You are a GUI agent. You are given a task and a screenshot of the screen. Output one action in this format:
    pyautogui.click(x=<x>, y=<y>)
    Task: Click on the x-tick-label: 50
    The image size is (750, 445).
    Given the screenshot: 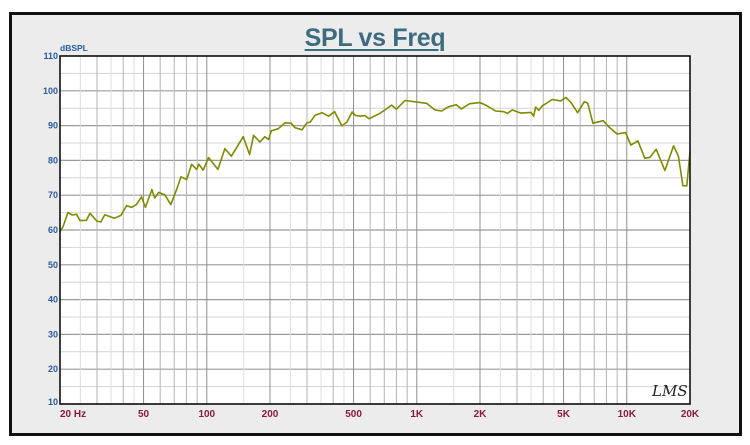 What is the action you would take?
    pyautogui.click(x=144, y=414)
    